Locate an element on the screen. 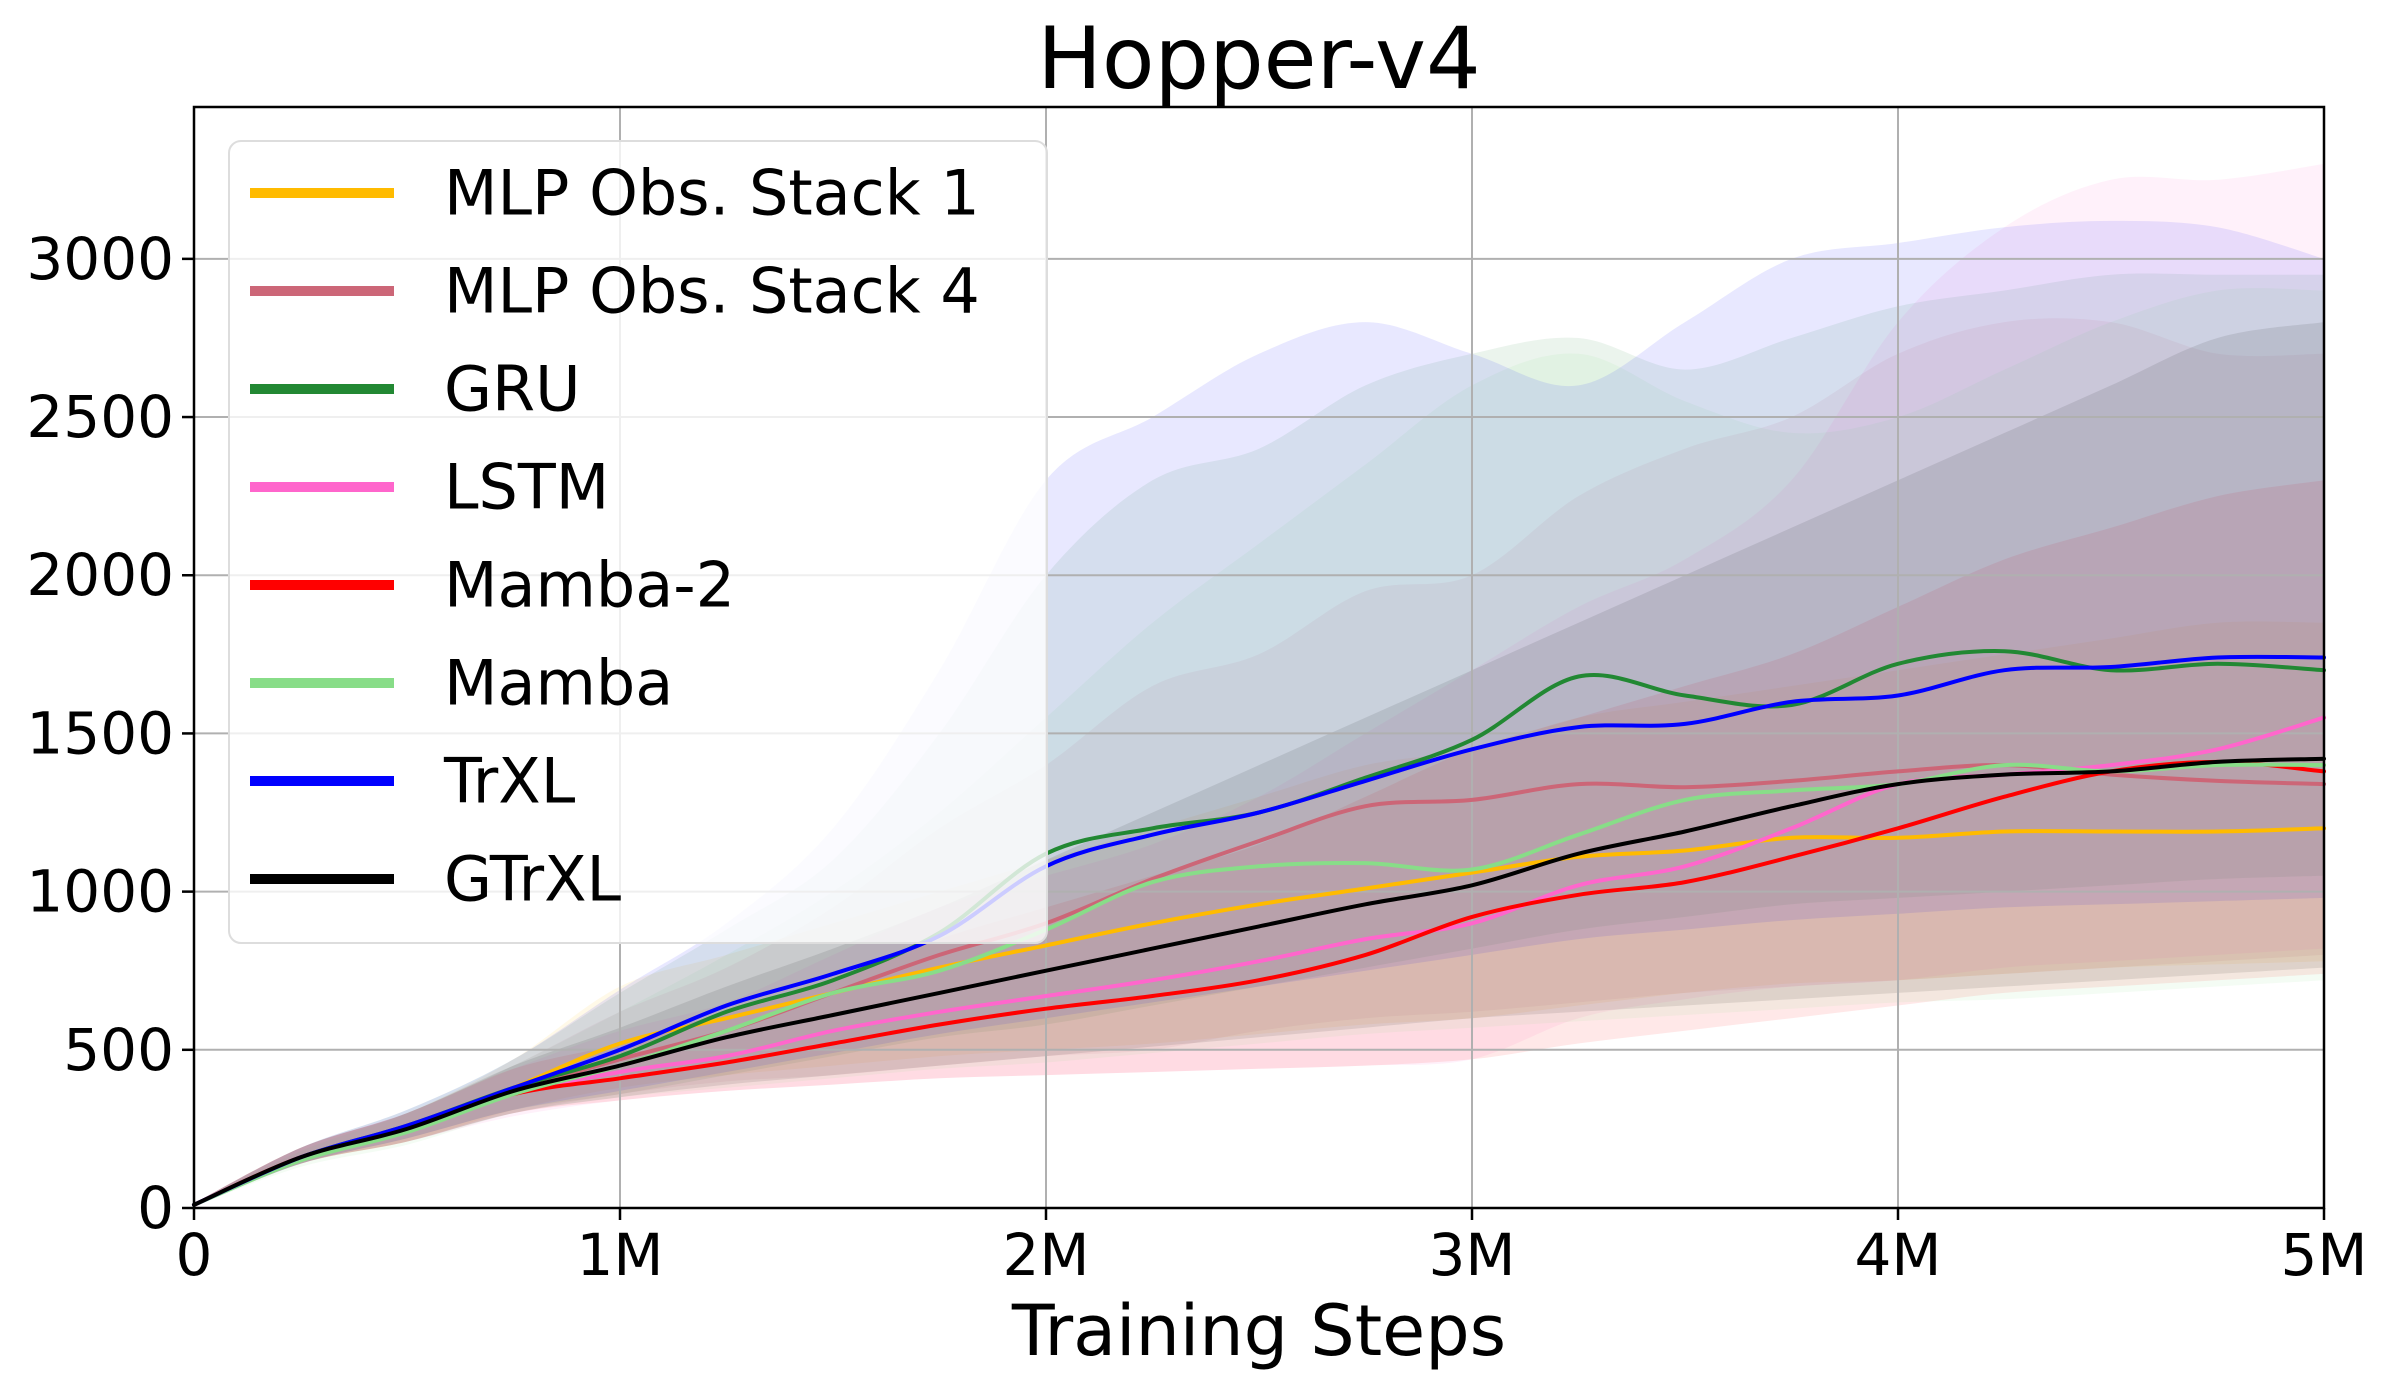 The image size is (2381, 1389). legend-label: Mamba is located at coordinates (558, 683).